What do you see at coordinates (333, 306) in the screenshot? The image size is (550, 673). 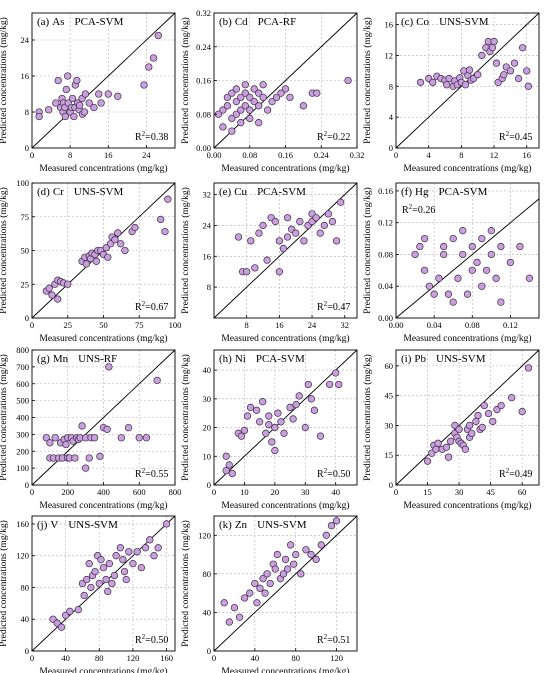 I see `r-squared-label: R2=0.47` at bounding box center [333, 306].